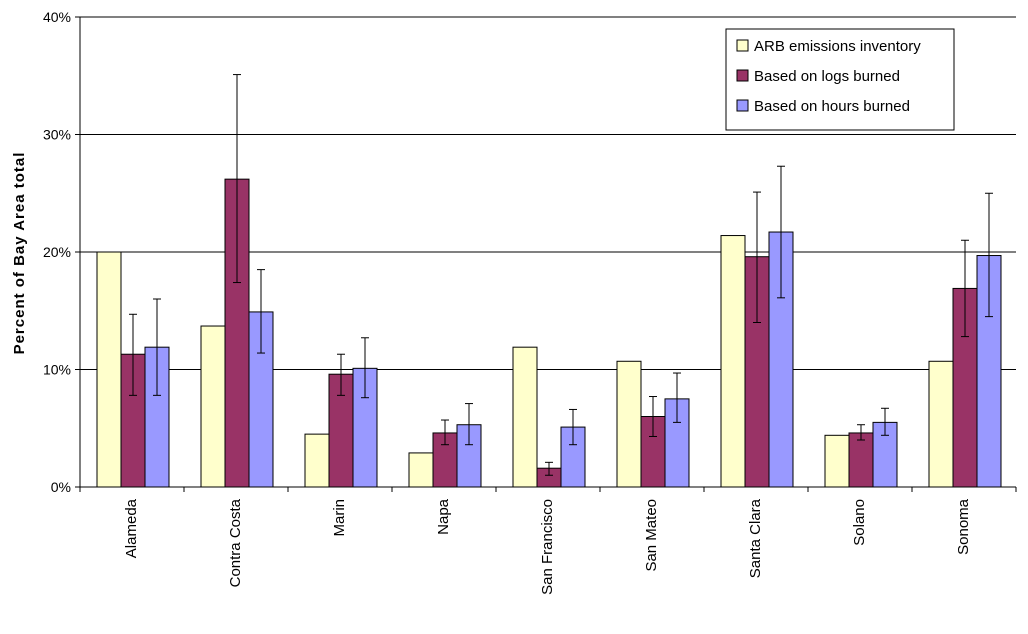 This screenshot has height=634, width=1028. What do you see at coordinates (755, 538) in the screenshot?
I see `x-category-label: Santa Clara` at bounding box center [755, 538].